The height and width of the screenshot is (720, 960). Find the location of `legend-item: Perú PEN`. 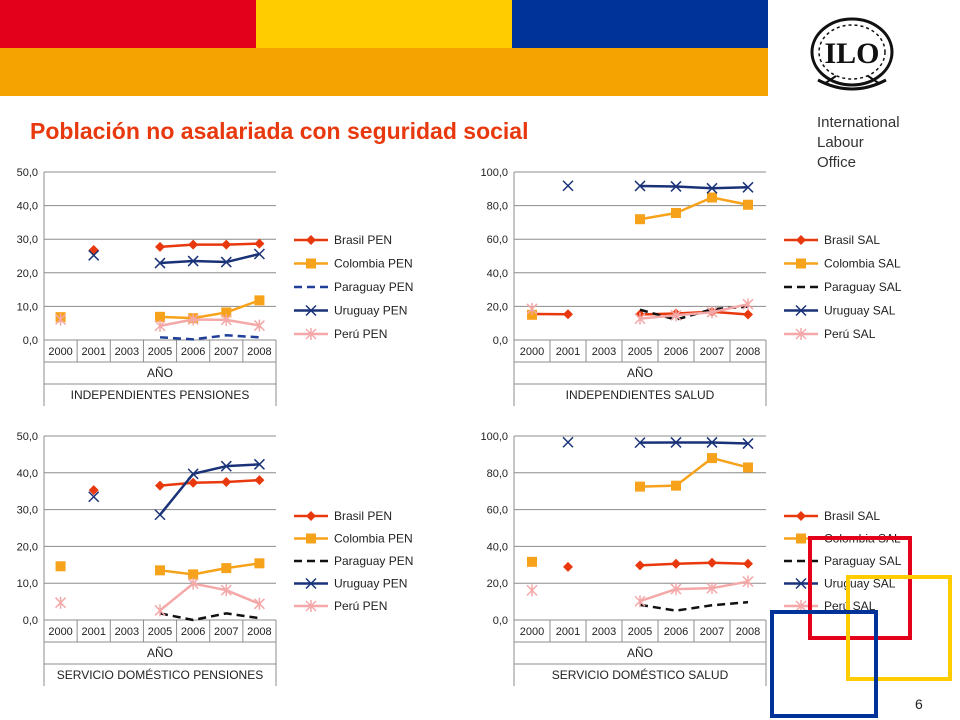

legend-item: Perú PEN is located at coordinates (340, 606).